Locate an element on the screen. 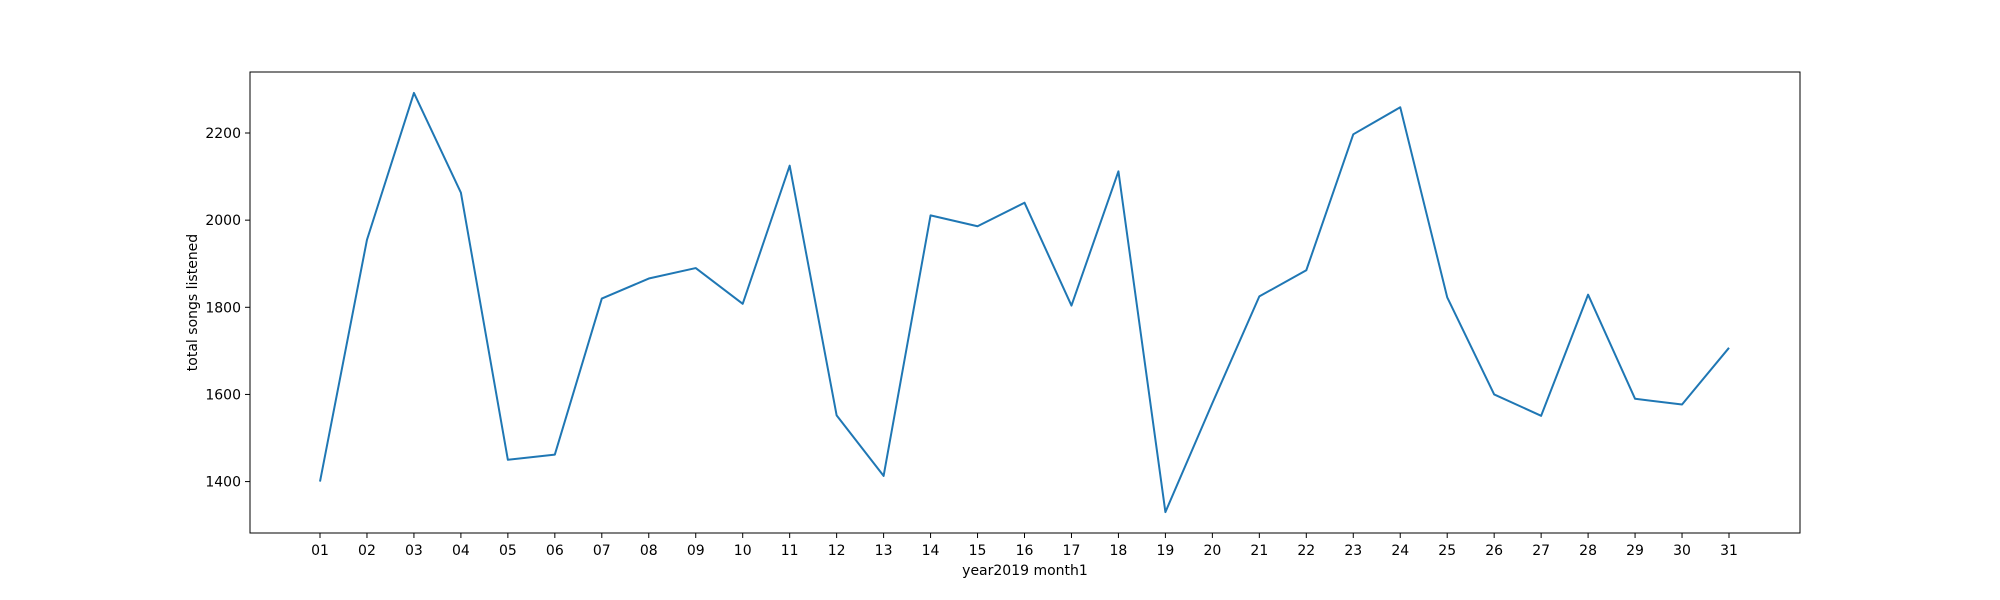 Image resolution: width=2000 pixels, height=600 pixels. x-tick-label: 21 is located at coordinates (1259, 551).